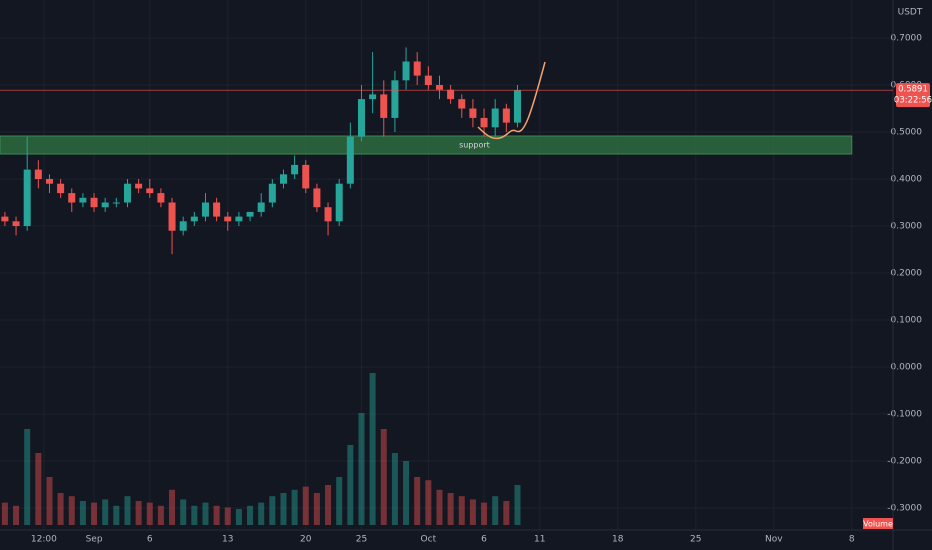 This screenshot has width=932, height=550. I want to click on x-tick-label: 13, so click(227, 540).